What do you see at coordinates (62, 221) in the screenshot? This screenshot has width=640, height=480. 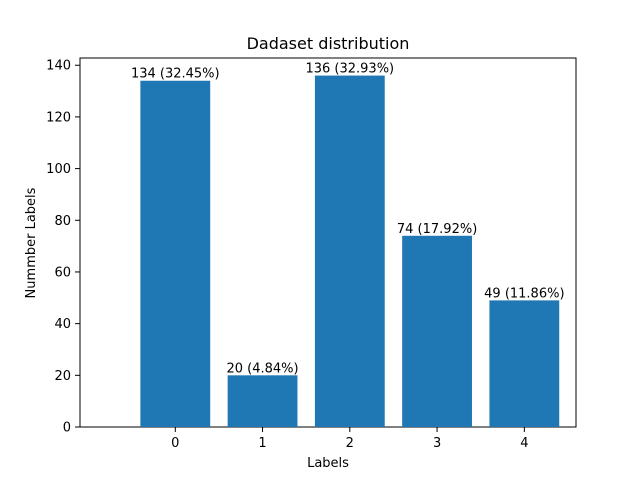 I see `y-tick-label-80: 80` at bounding box center [62, 221].